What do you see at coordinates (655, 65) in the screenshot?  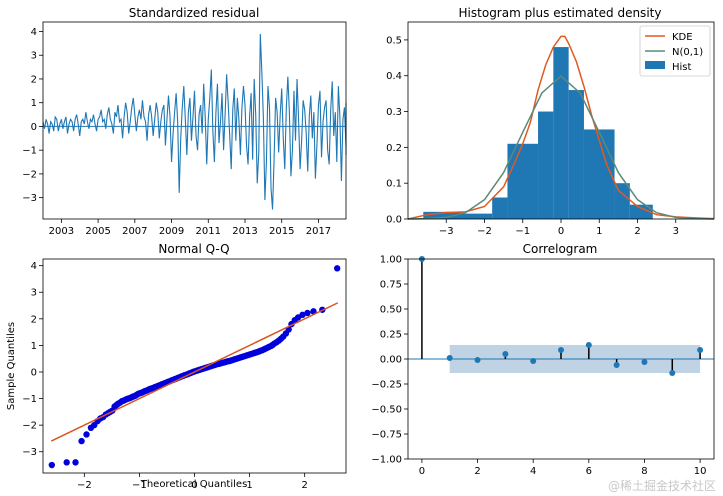 I see `legend-hist-swatch` at bounding box center [655, 65].